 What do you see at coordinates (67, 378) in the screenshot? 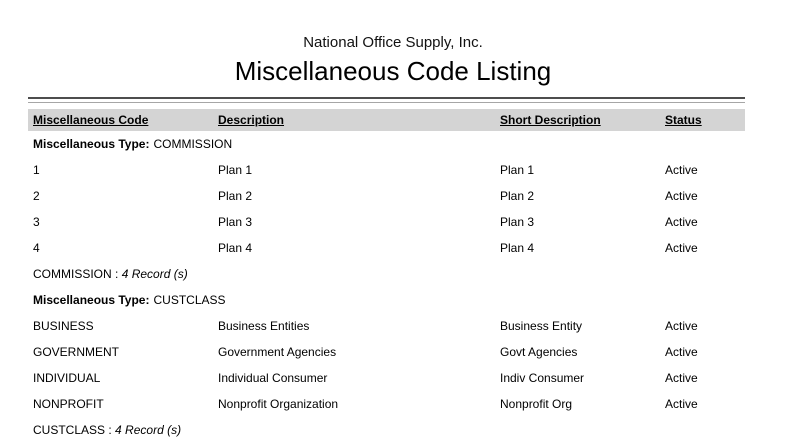
I see `cell-miscellaneous-code: INDIVIDUAL` at bounding box center [67, 378].